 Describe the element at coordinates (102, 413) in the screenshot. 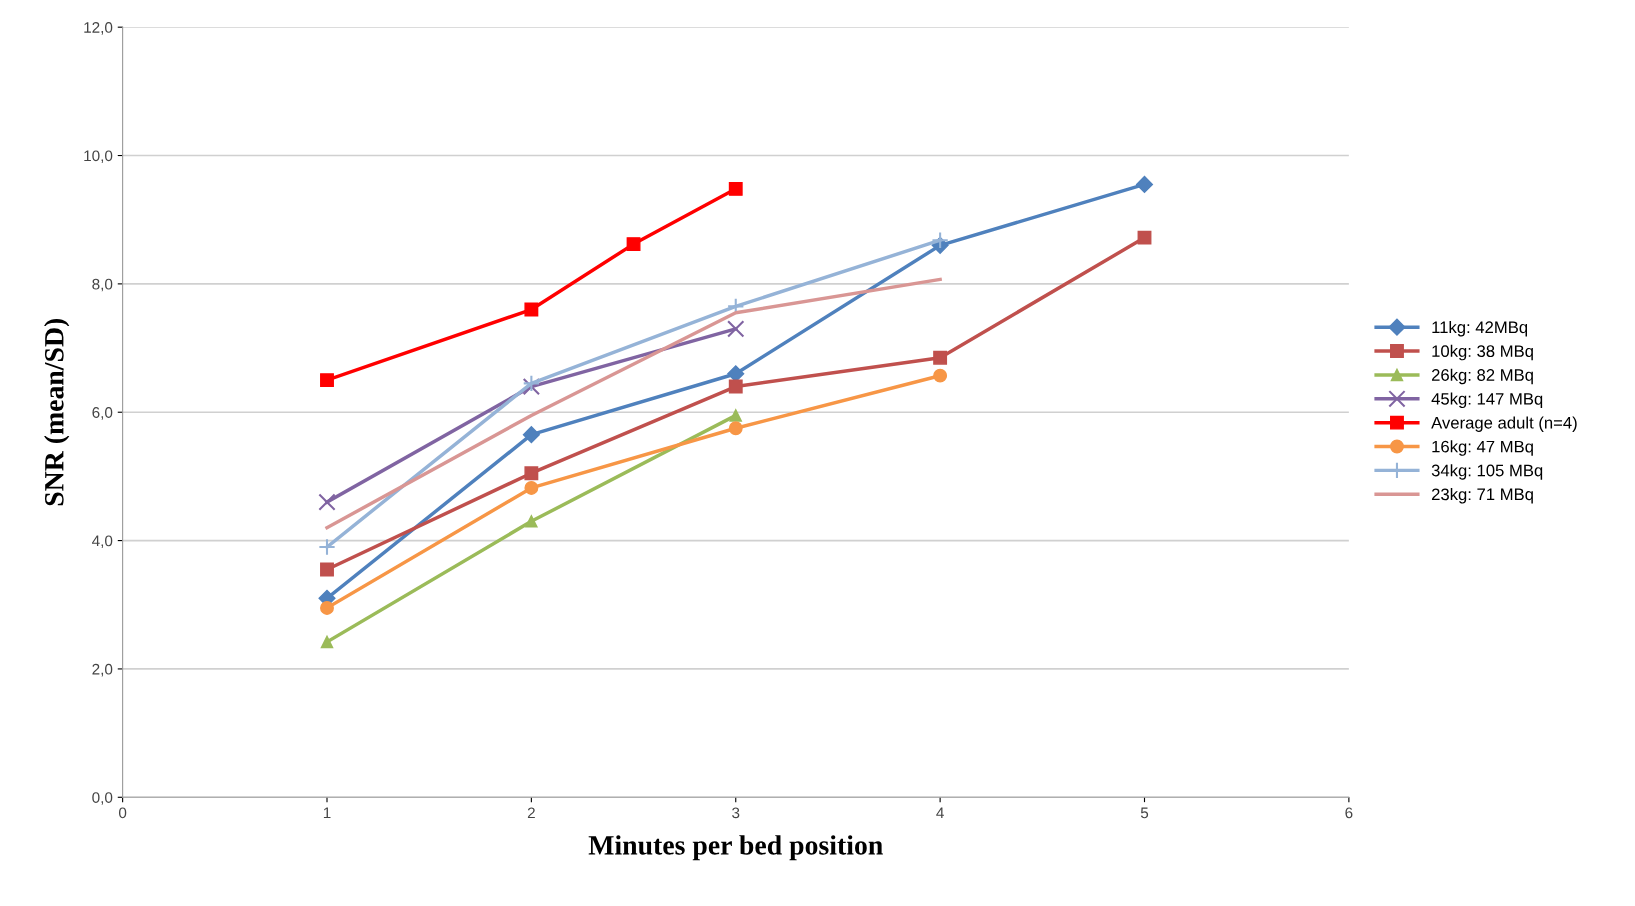

I see `y-tick-label: 6,0` at that location.